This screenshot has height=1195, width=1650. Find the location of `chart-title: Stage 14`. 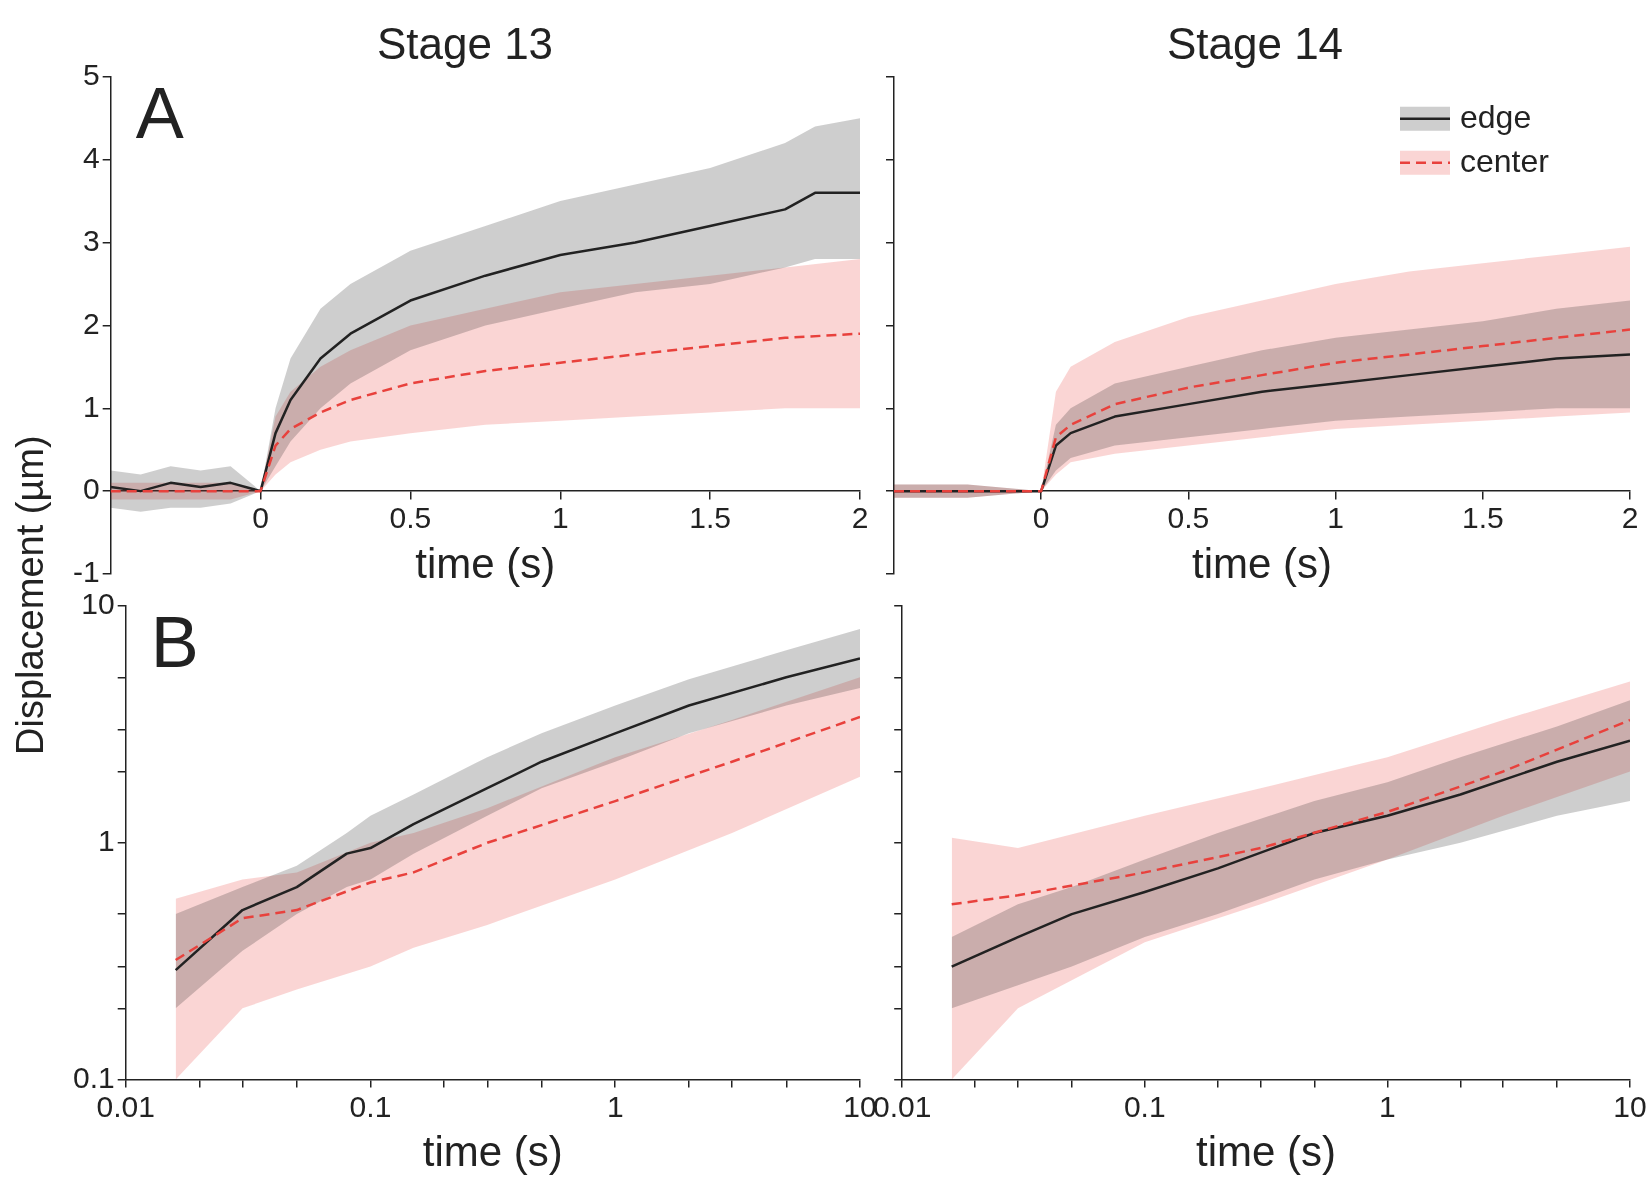

chart-title: Stage 14 is located at coordinates (1255, 43).